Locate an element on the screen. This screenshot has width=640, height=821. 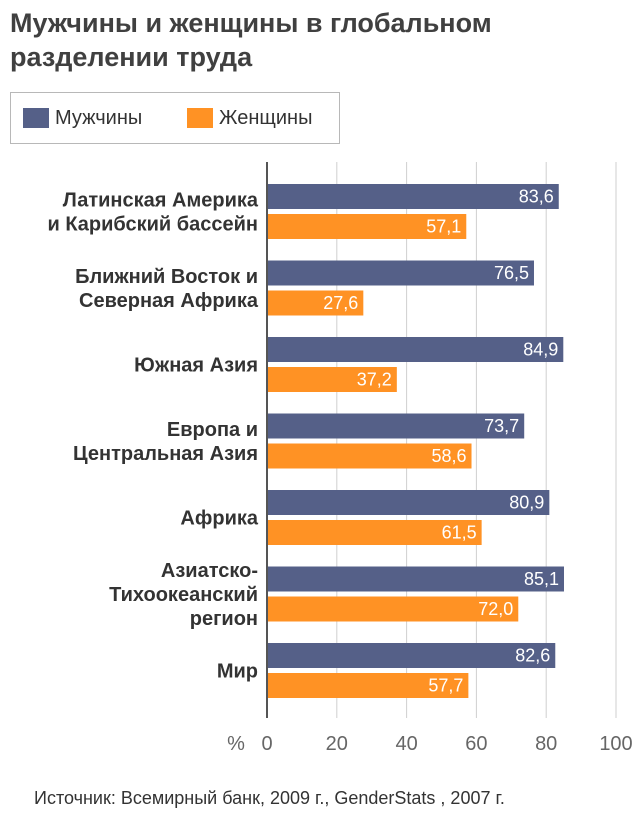
legend-item-women: Женщины is located at coordinates (249, 118).